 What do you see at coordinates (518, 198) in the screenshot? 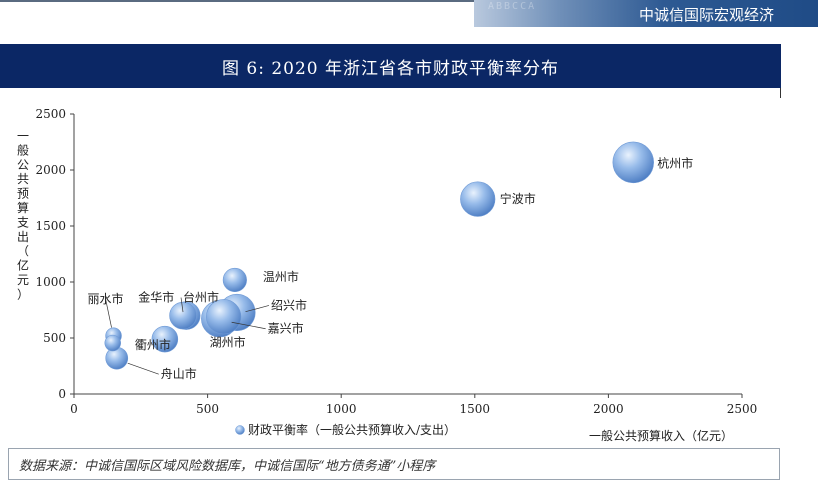
I see `point-label: 宁波市` at bounding box center [518, 198].